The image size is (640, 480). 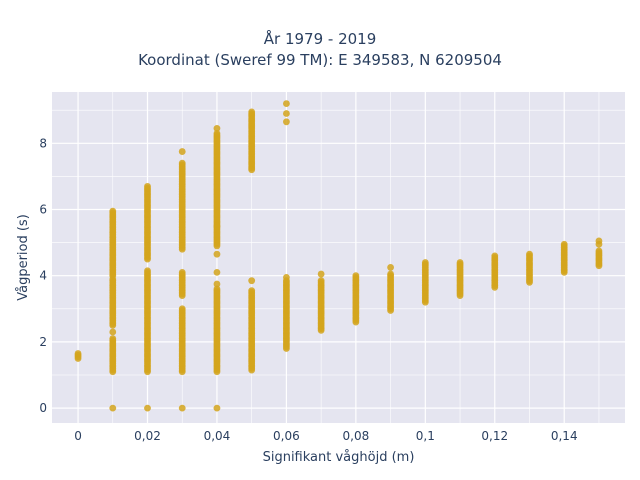 I want to click on y-tick-label: 4, so click(x=43, y=276).